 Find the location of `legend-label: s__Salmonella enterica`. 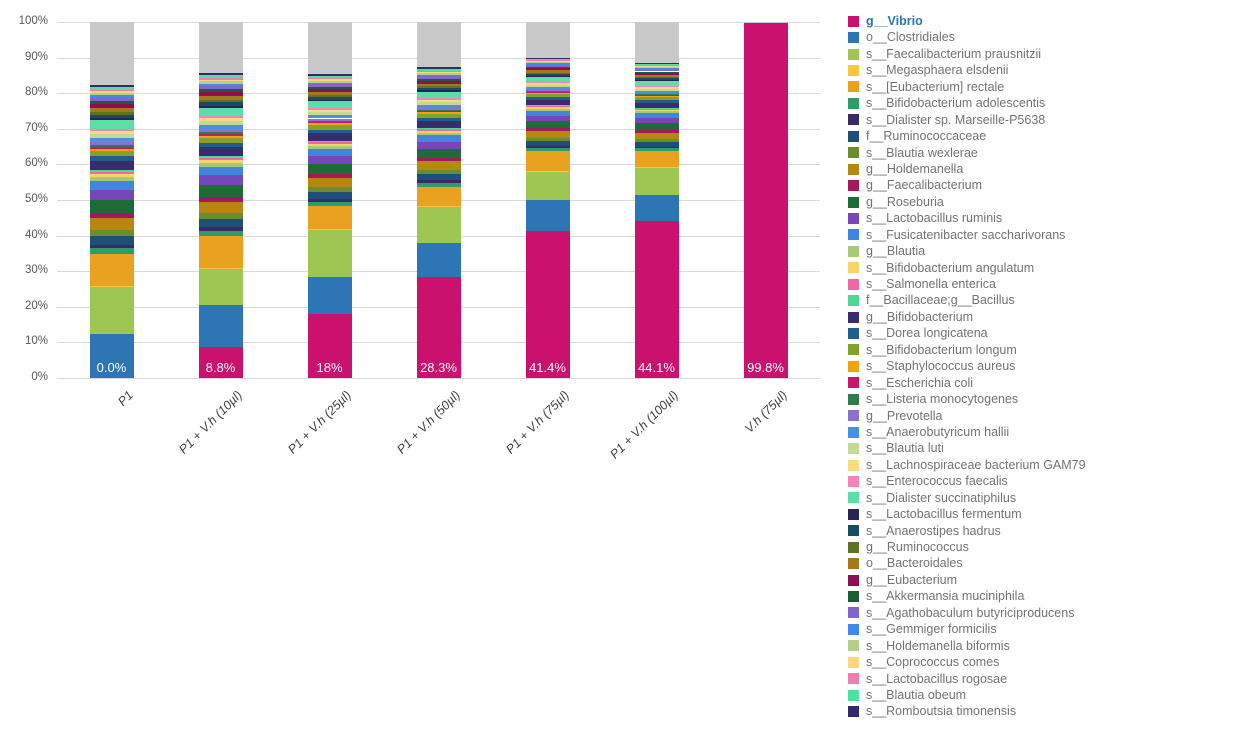

legend-label: s__Salmonella enterica is located at coordinates (931, 284).